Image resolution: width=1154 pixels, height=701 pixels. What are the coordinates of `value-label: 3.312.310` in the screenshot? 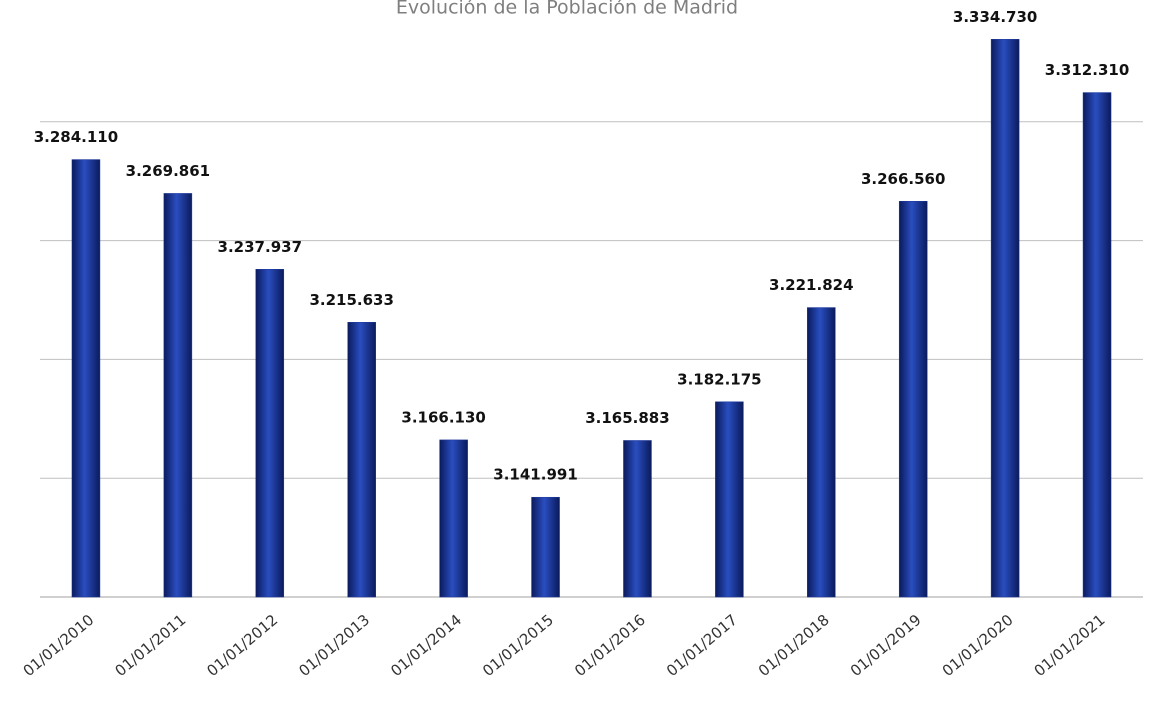 It's located at (1087, 70).